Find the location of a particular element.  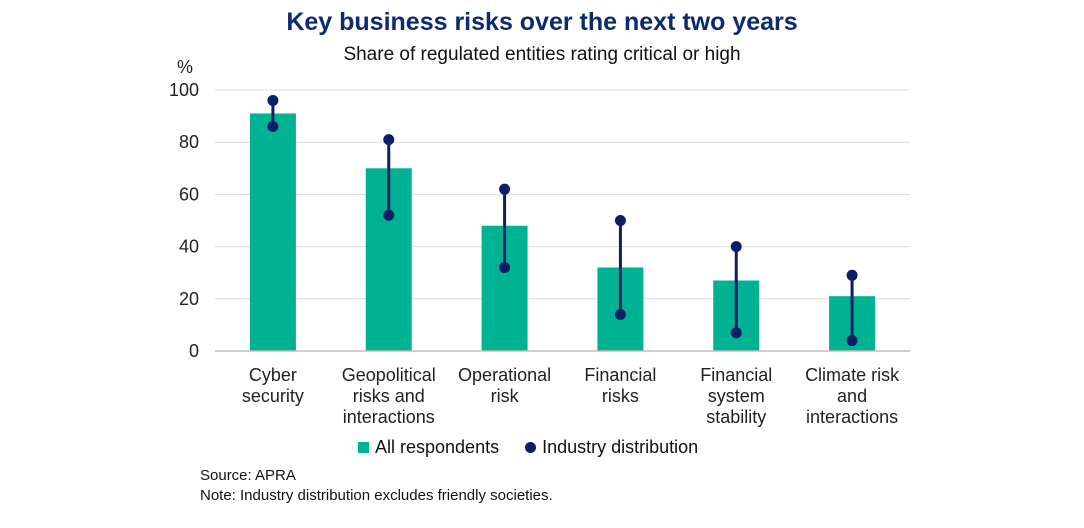

x-category-label: Operational is located at coordinates (504, 375).